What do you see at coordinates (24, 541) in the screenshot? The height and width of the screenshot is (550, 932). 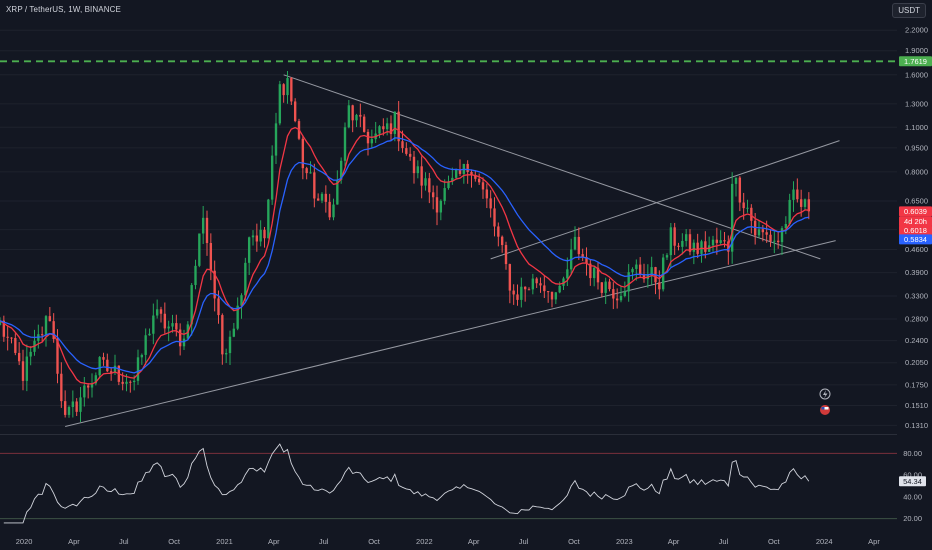 I see `time-tick-label: 2020` at bounding box center [24, 541].